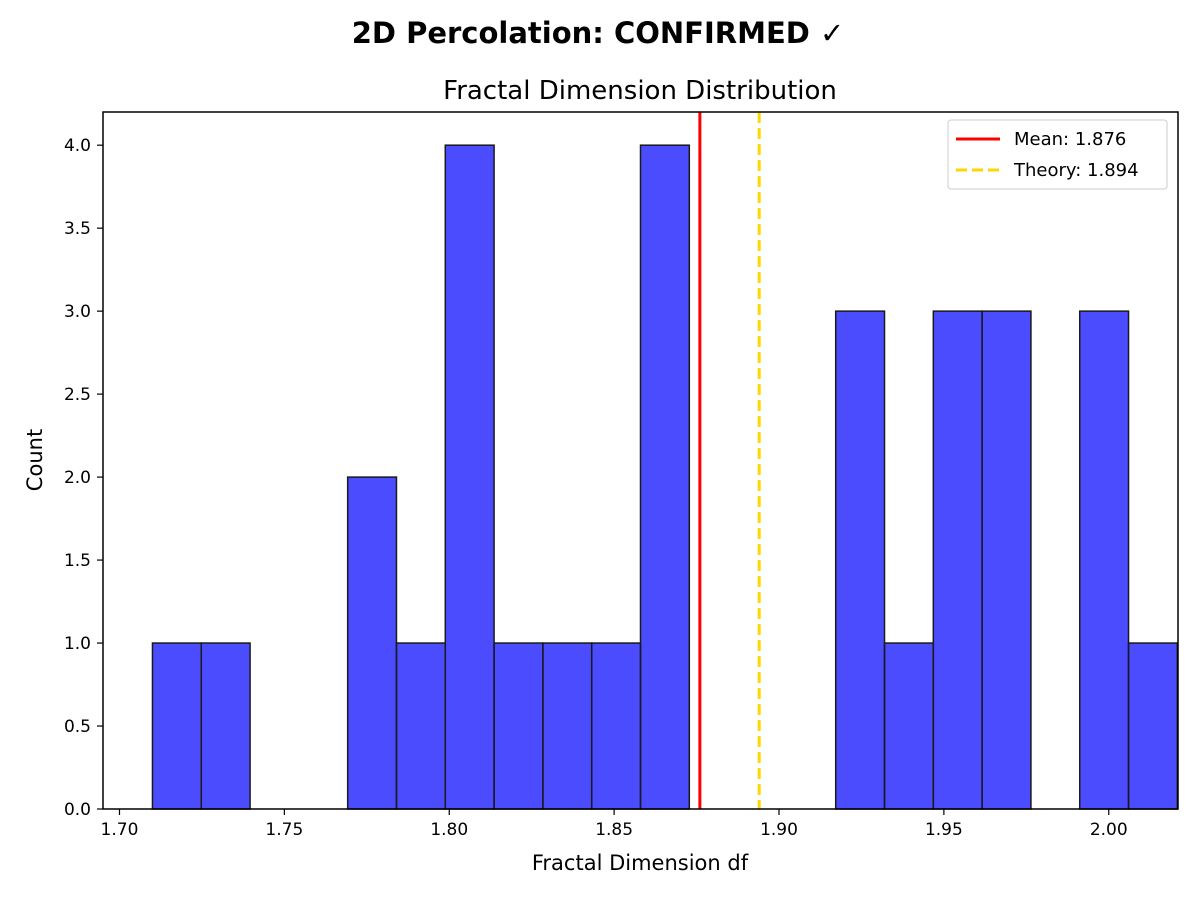 Image resolution: width=1200 pixels, height=900 pixels. Describe the element at coordinates (729, 460) in the screenshot. I see `reference-lines` at that location.